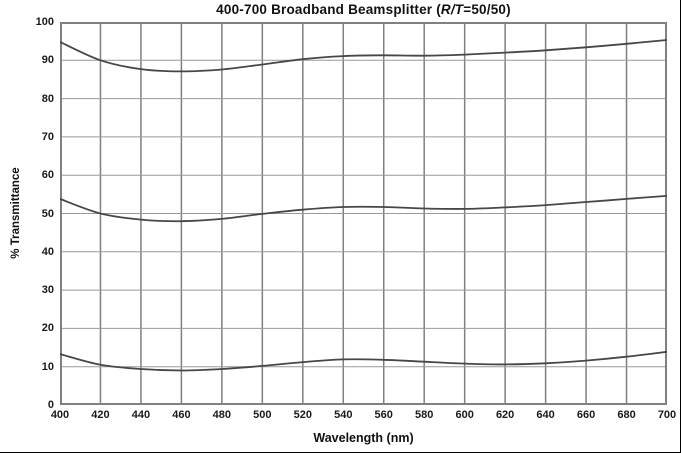  I want to click on y-tick-label: 60, so click(47, 175).